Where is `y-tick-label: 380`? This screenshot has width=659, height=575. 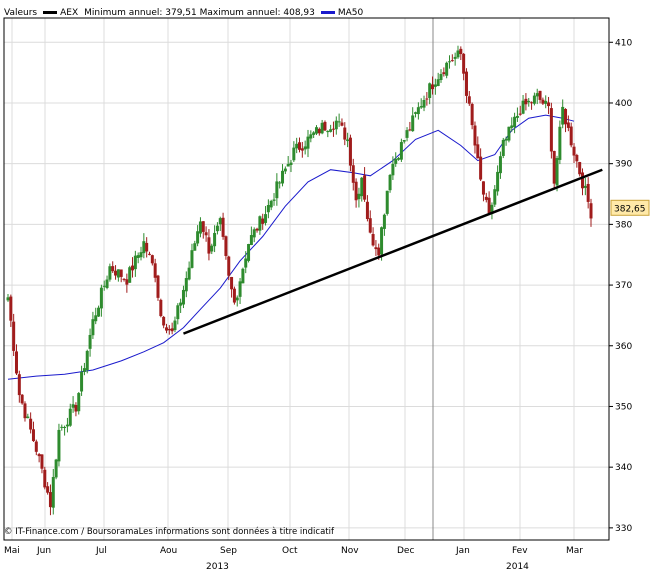 y-tick-label: 380 is located at coordinates (623, 225).